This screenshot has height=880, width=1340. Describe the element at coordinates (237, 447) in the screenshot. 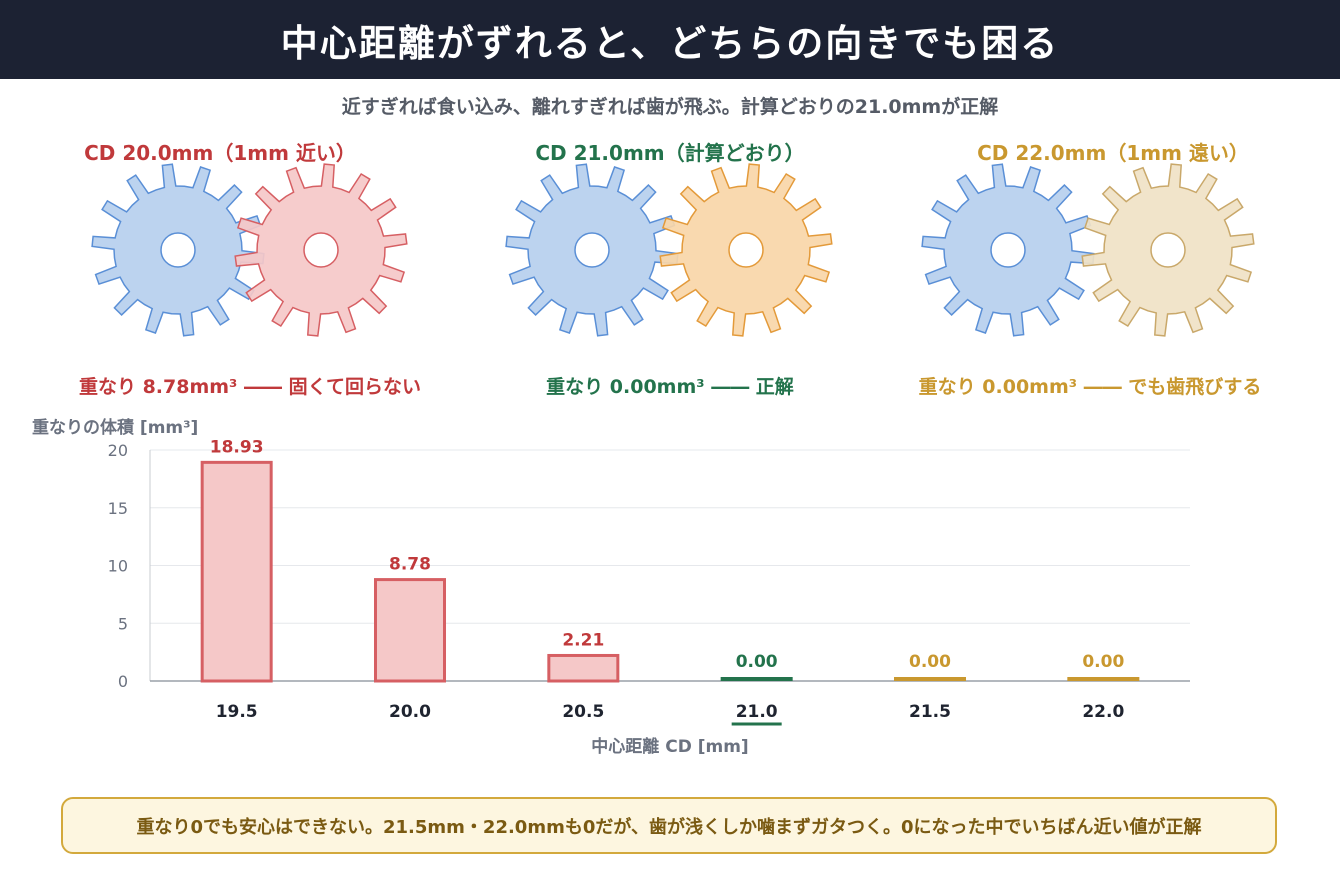

I see `bar-value-label: 18.93` at that location.